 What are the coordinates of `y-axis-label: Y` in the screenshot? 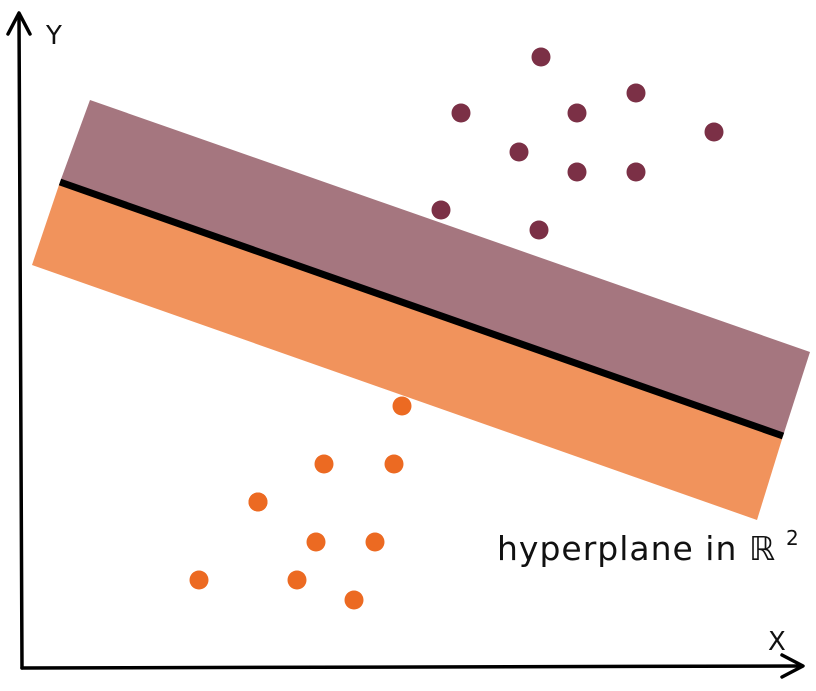 It's located at (53, 36).